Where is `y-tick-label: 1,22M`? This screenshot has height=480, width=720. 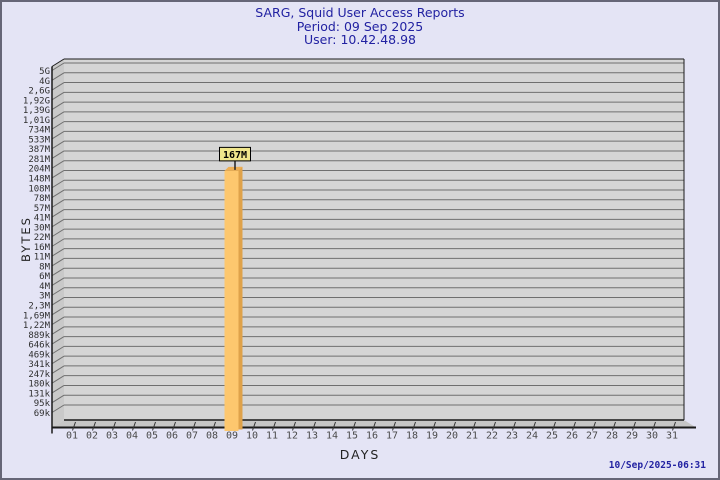
y-tick-label: 1,22M is located at coordinates (37, 326).